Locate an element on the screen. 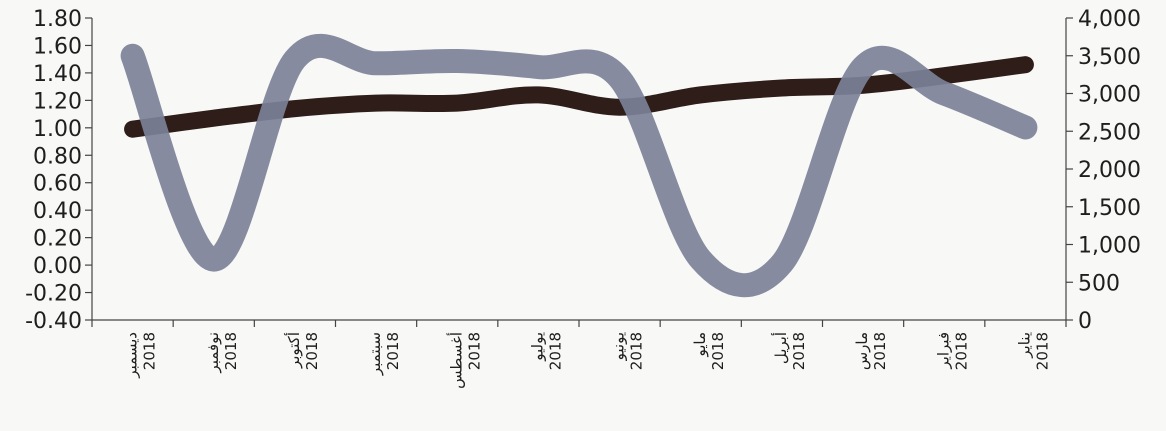  left-tick-label: -0.40 is located at coordinates (53, 321).